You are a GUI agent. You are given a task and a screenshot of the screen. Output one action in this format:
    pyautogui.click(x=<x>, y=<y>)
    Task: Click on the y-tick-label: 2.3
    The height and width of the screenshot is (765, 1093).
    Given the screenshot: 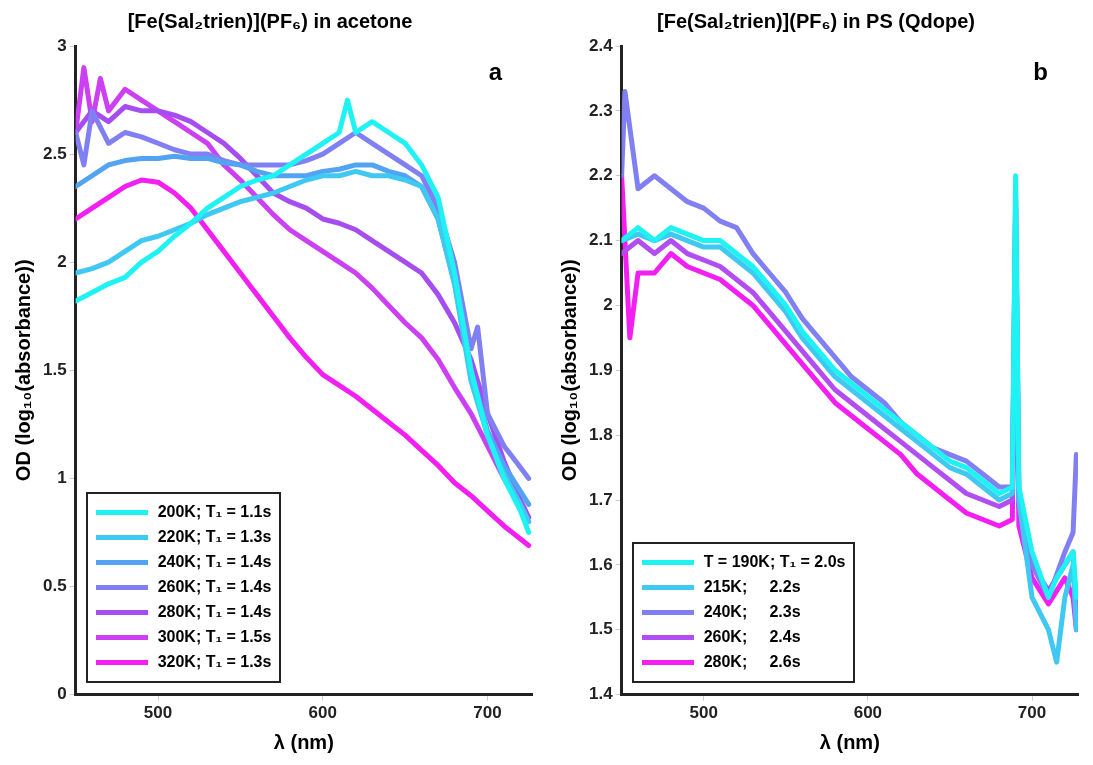 What is the action you would take?
    pyautogui.click(x=600, y=110)
    